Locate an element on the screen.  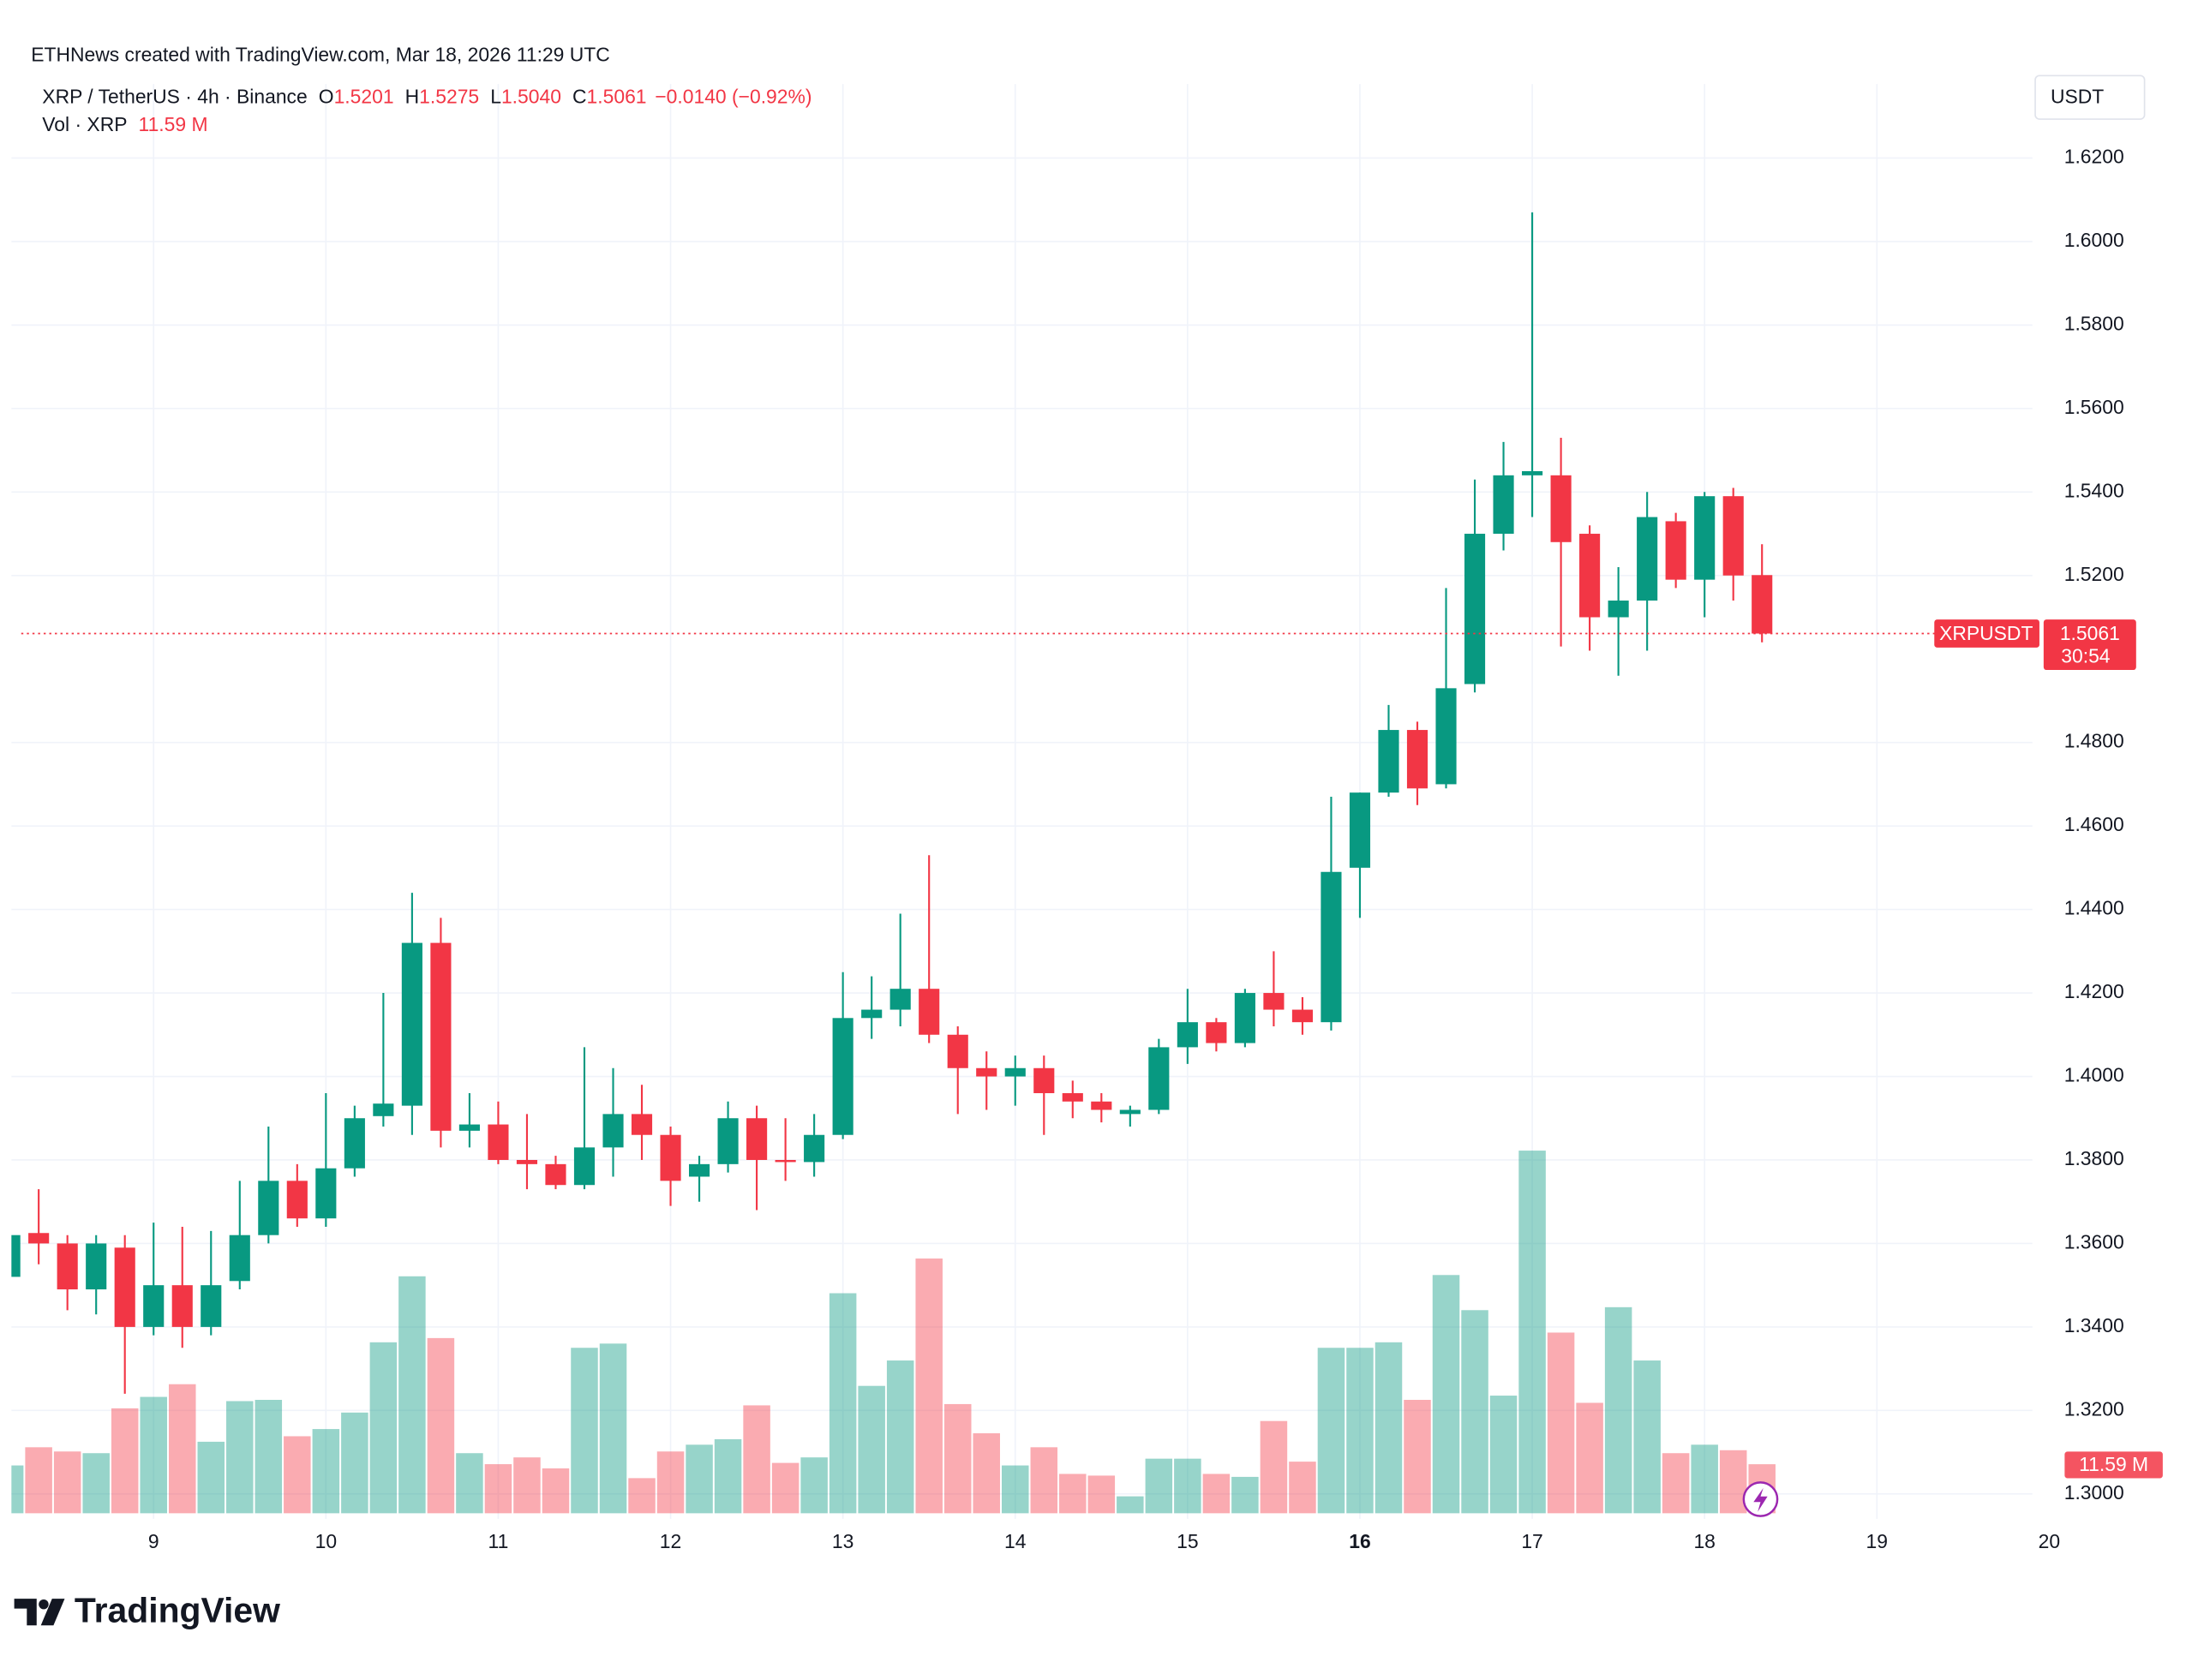
ohlc-key: L is located at coordinates (495, 97).